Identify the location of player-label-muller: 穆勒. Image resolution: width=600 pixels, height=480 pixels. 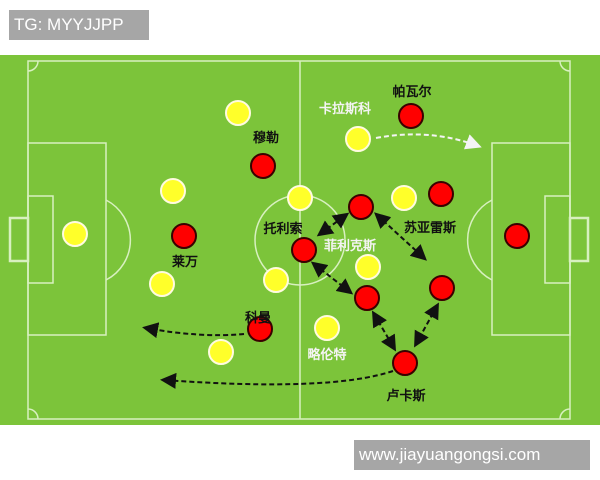
(266, 138).